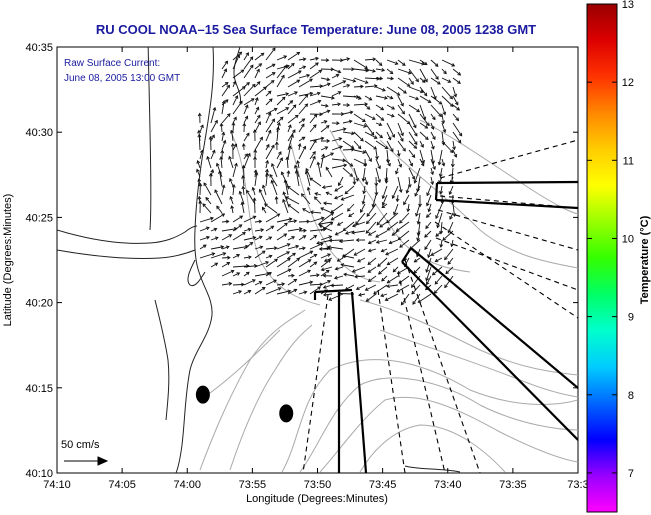 This screenshot has width=651, height=515. I want to click on colorbar-tick-label: 12, so click(628, 83).